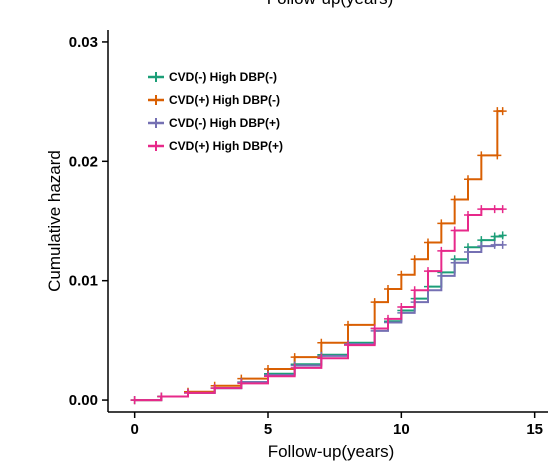 The width and height of the screenshot is (554, 472). Describe the element at coordinates (223, 77) in the screenshot. I see `legend-label: CVD(-) High DBP(-)` at that location.